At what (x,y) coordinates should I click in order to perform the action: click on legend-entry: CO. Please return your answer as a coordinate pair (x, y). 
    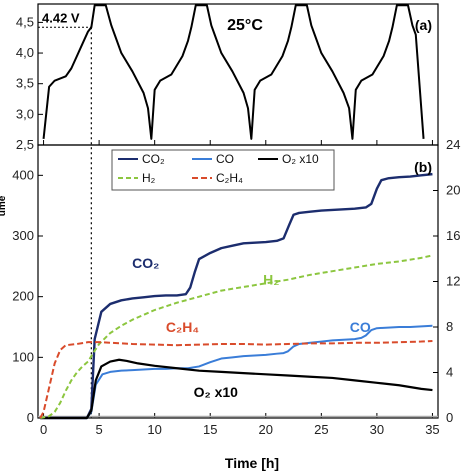
    Looking at the image, I should click on (225, 159).